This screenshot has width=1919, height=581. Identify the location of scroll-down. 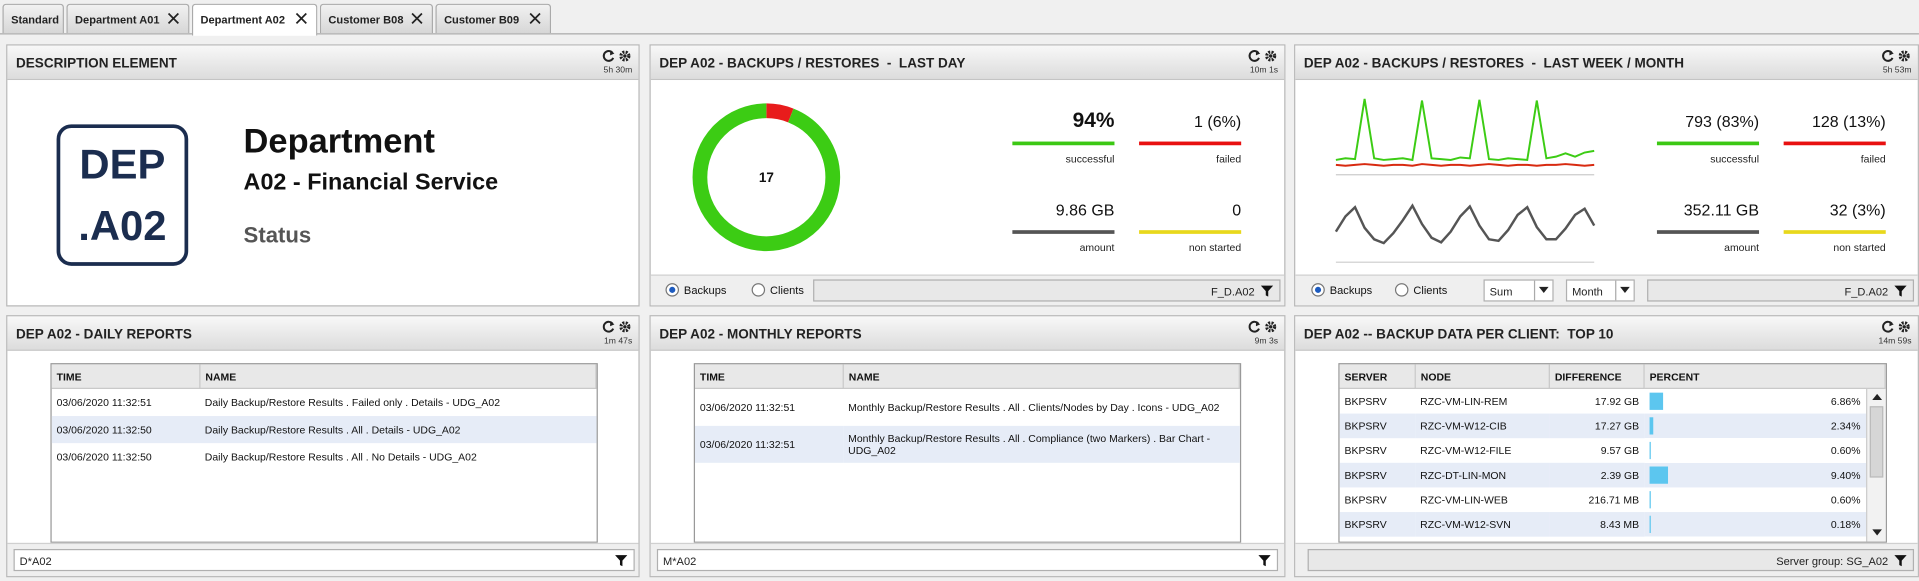
(1877, 532).